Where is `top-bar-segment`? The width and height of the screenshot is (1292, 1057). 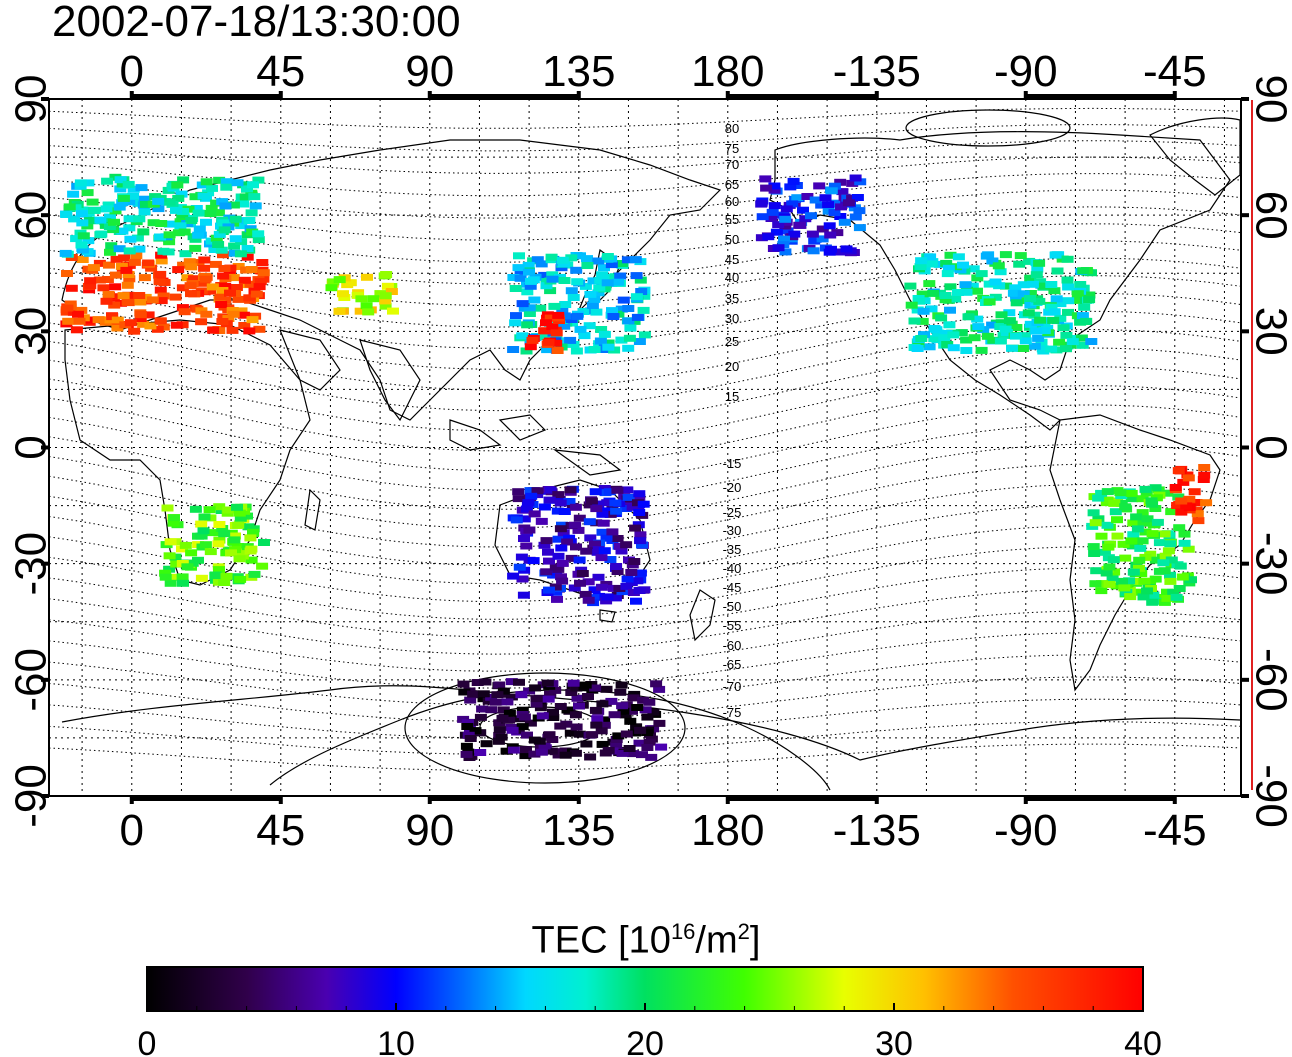 top-bar-segment is located at coordinates (206, 96).